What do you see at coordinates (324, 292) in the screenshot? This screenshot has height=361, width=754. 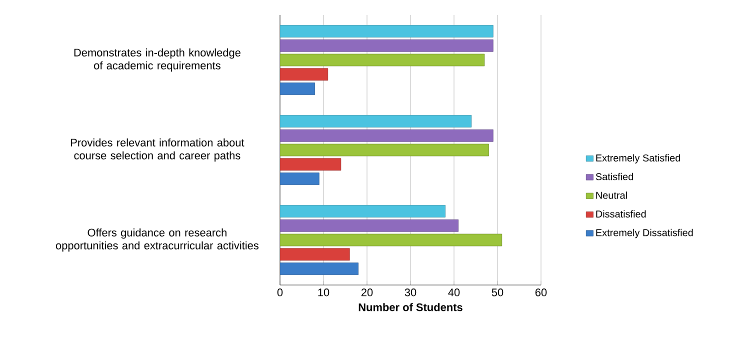 I see `x-tick-label: 10` at bounding box center [324, 292].